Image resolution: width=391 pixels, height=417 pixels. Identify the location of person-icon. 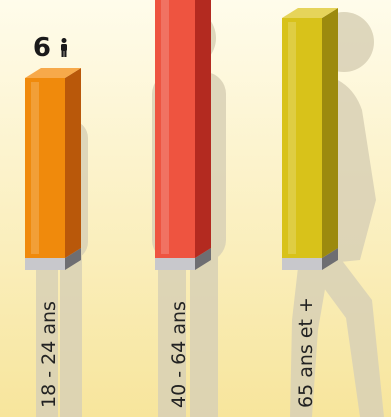
(64, 47).